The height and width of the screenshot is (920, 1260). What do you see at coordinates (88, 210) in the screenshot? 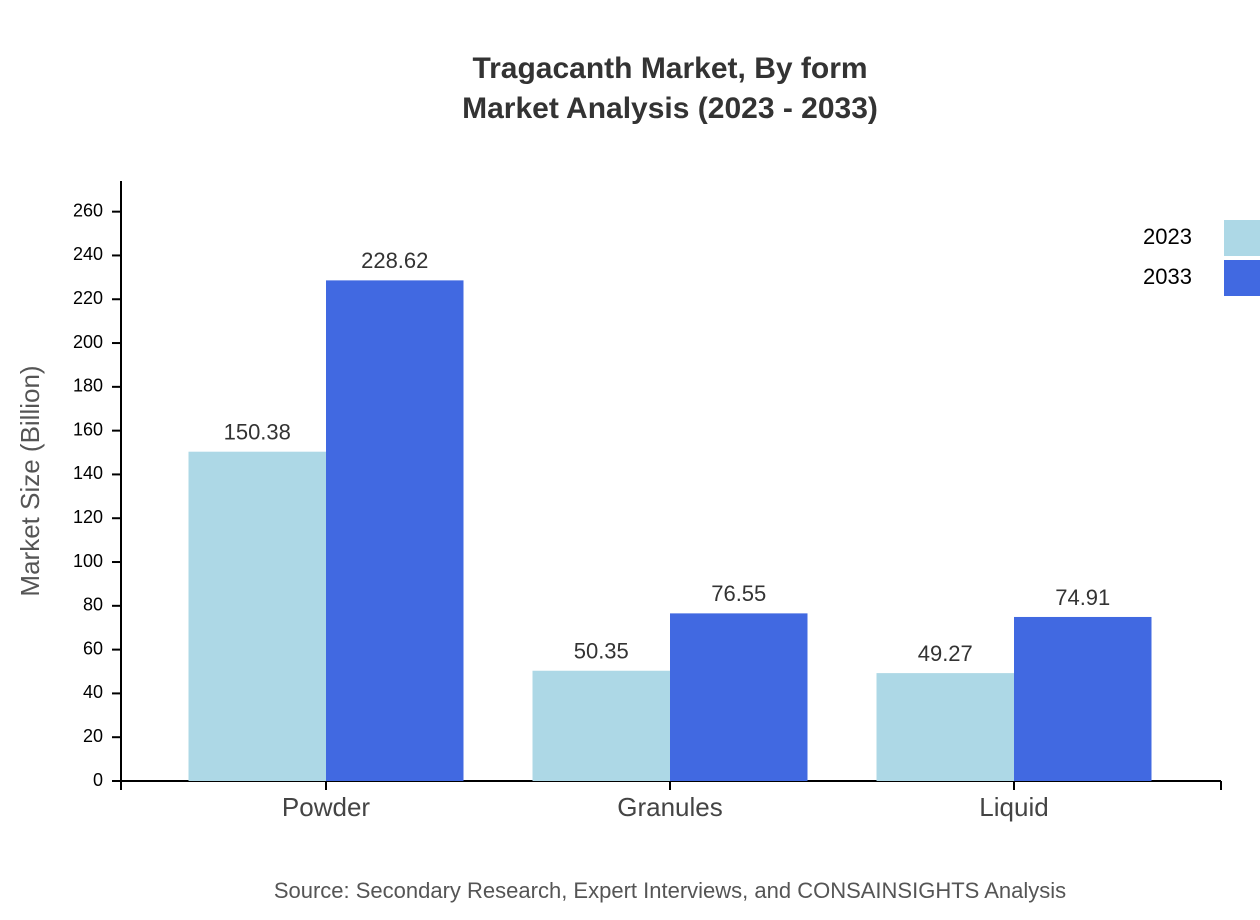
I see `y-tick-label: 260` at bounding box center [88, 210].